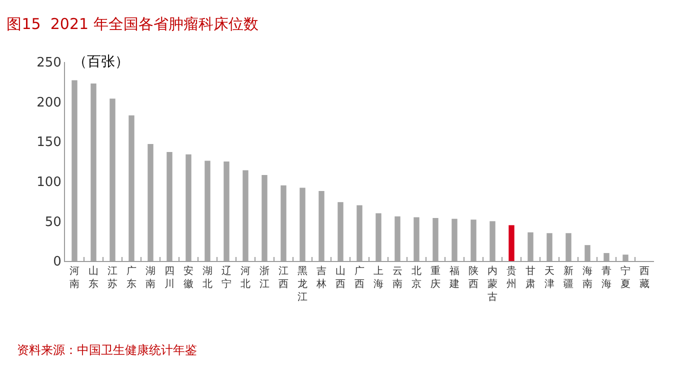 The width and height of the screenshot is (674, 373). Describe the element at coordinates (359, 277) in the screenshot. I see `x-tick-label: 广西` at that location.